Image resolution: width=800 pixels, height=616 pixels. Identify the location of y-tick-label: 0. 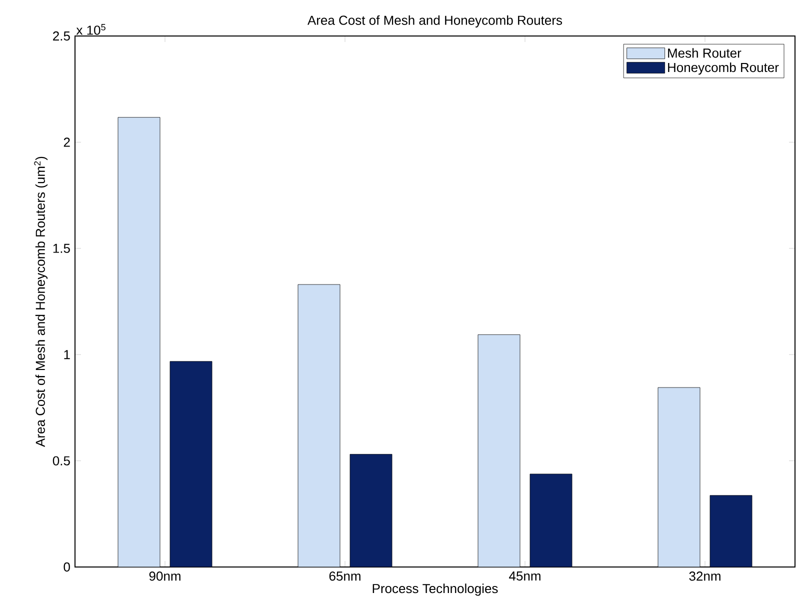
(67, 567).